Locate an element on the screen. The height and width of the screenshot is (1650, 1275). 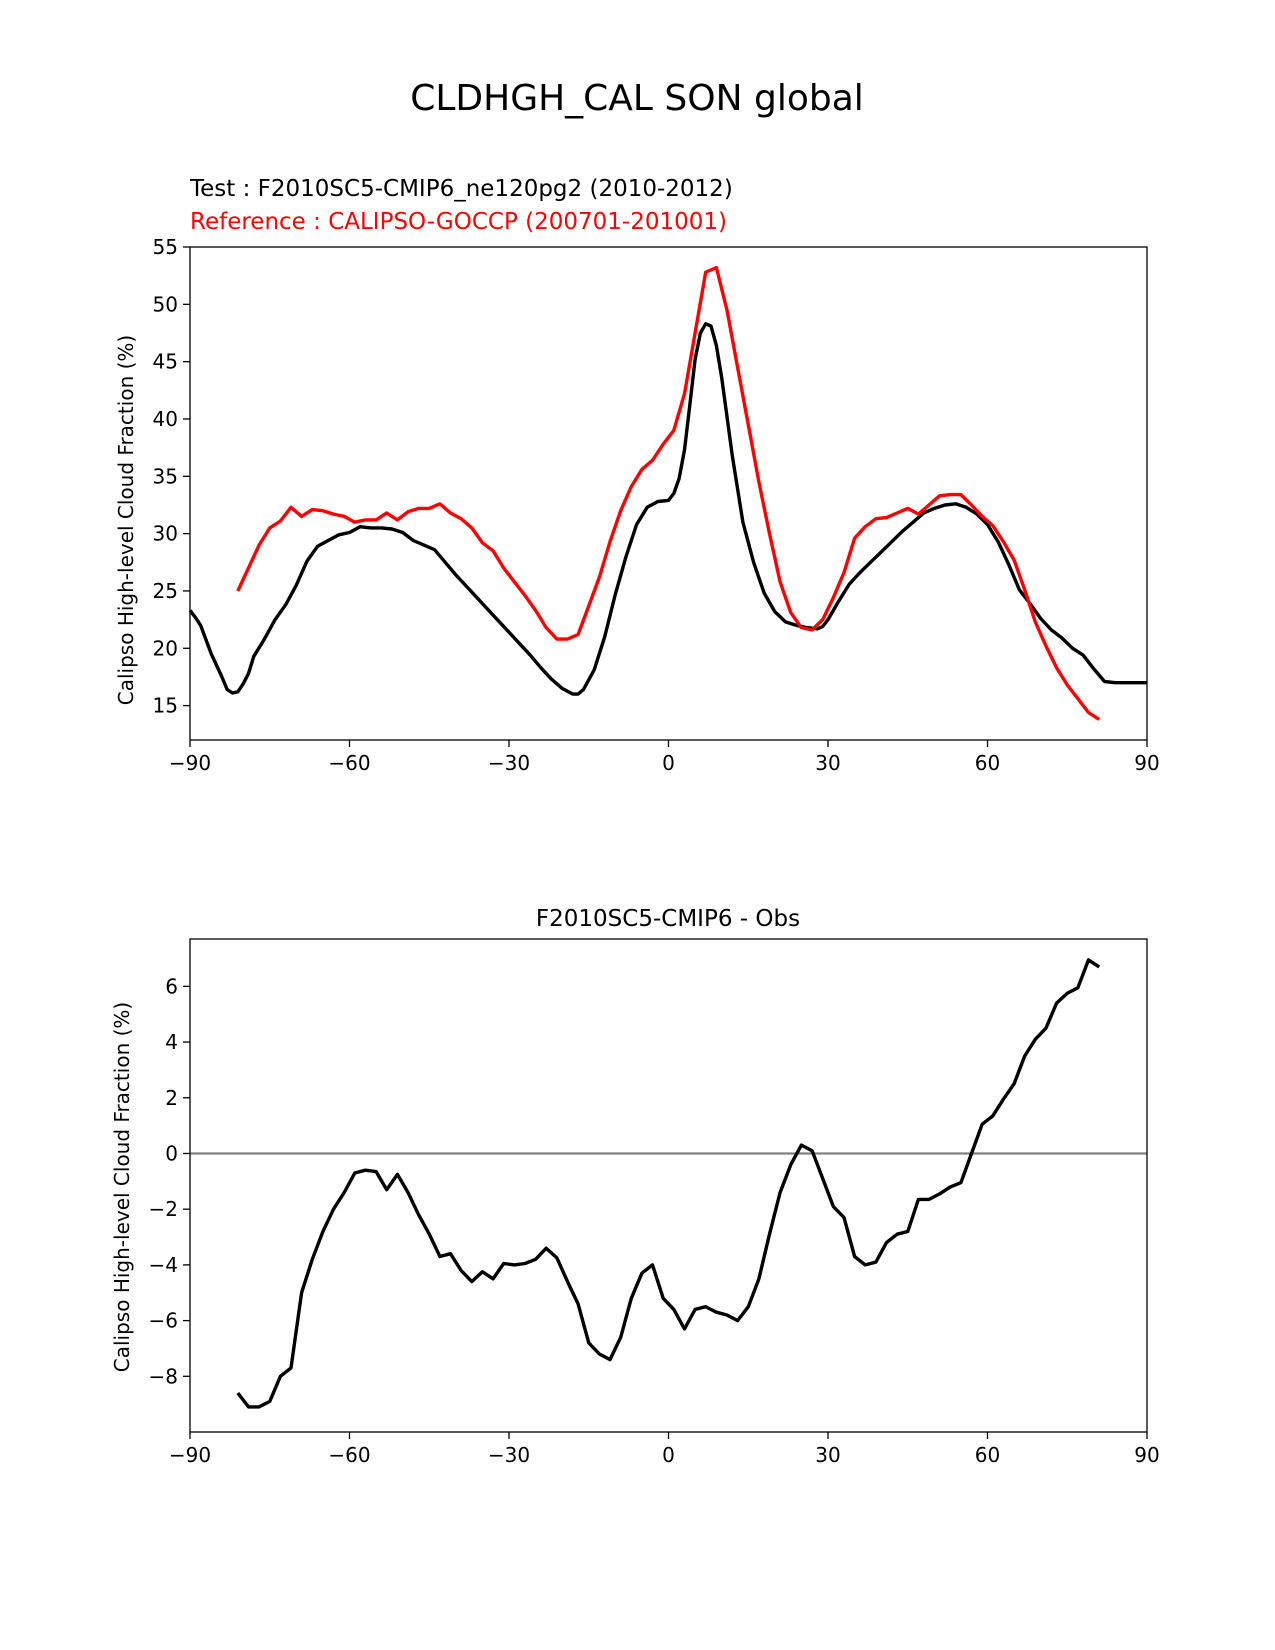
top-x-tick-label: −30 is located at coordinates (509, 763).